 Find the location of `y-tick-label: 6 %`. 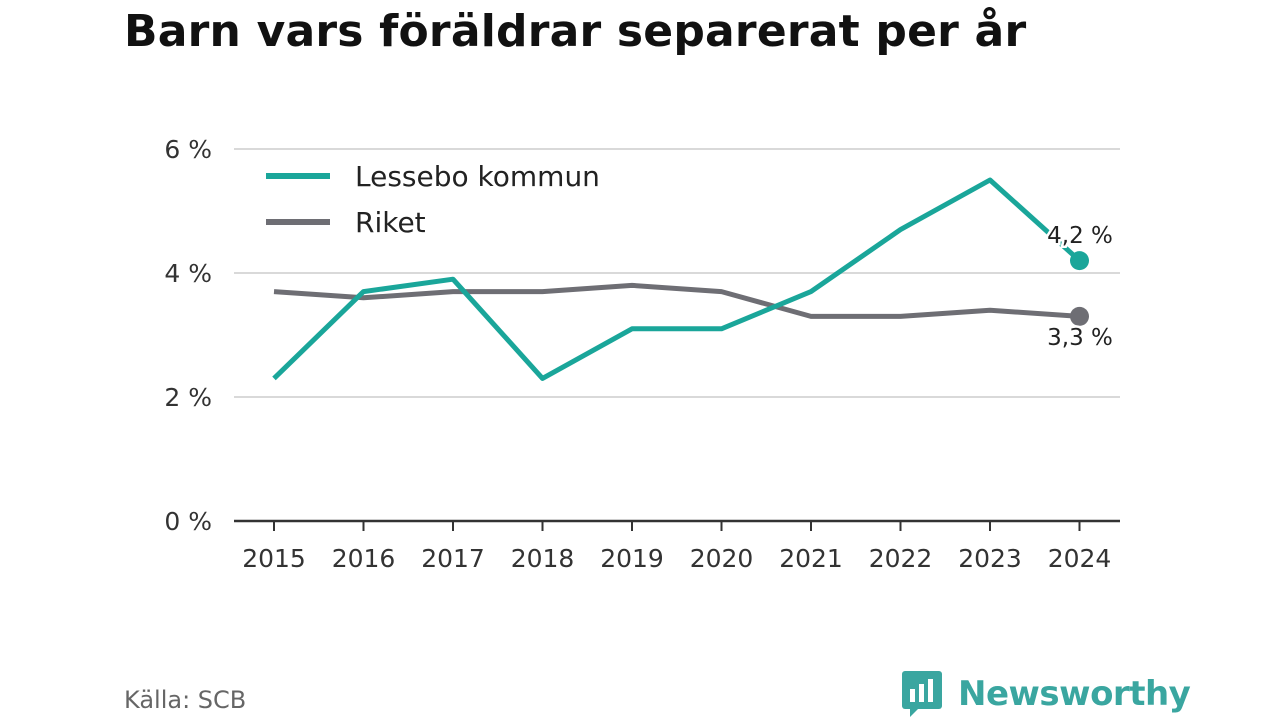

y-tick-label: 6 % is located at coordinates (188, 149).